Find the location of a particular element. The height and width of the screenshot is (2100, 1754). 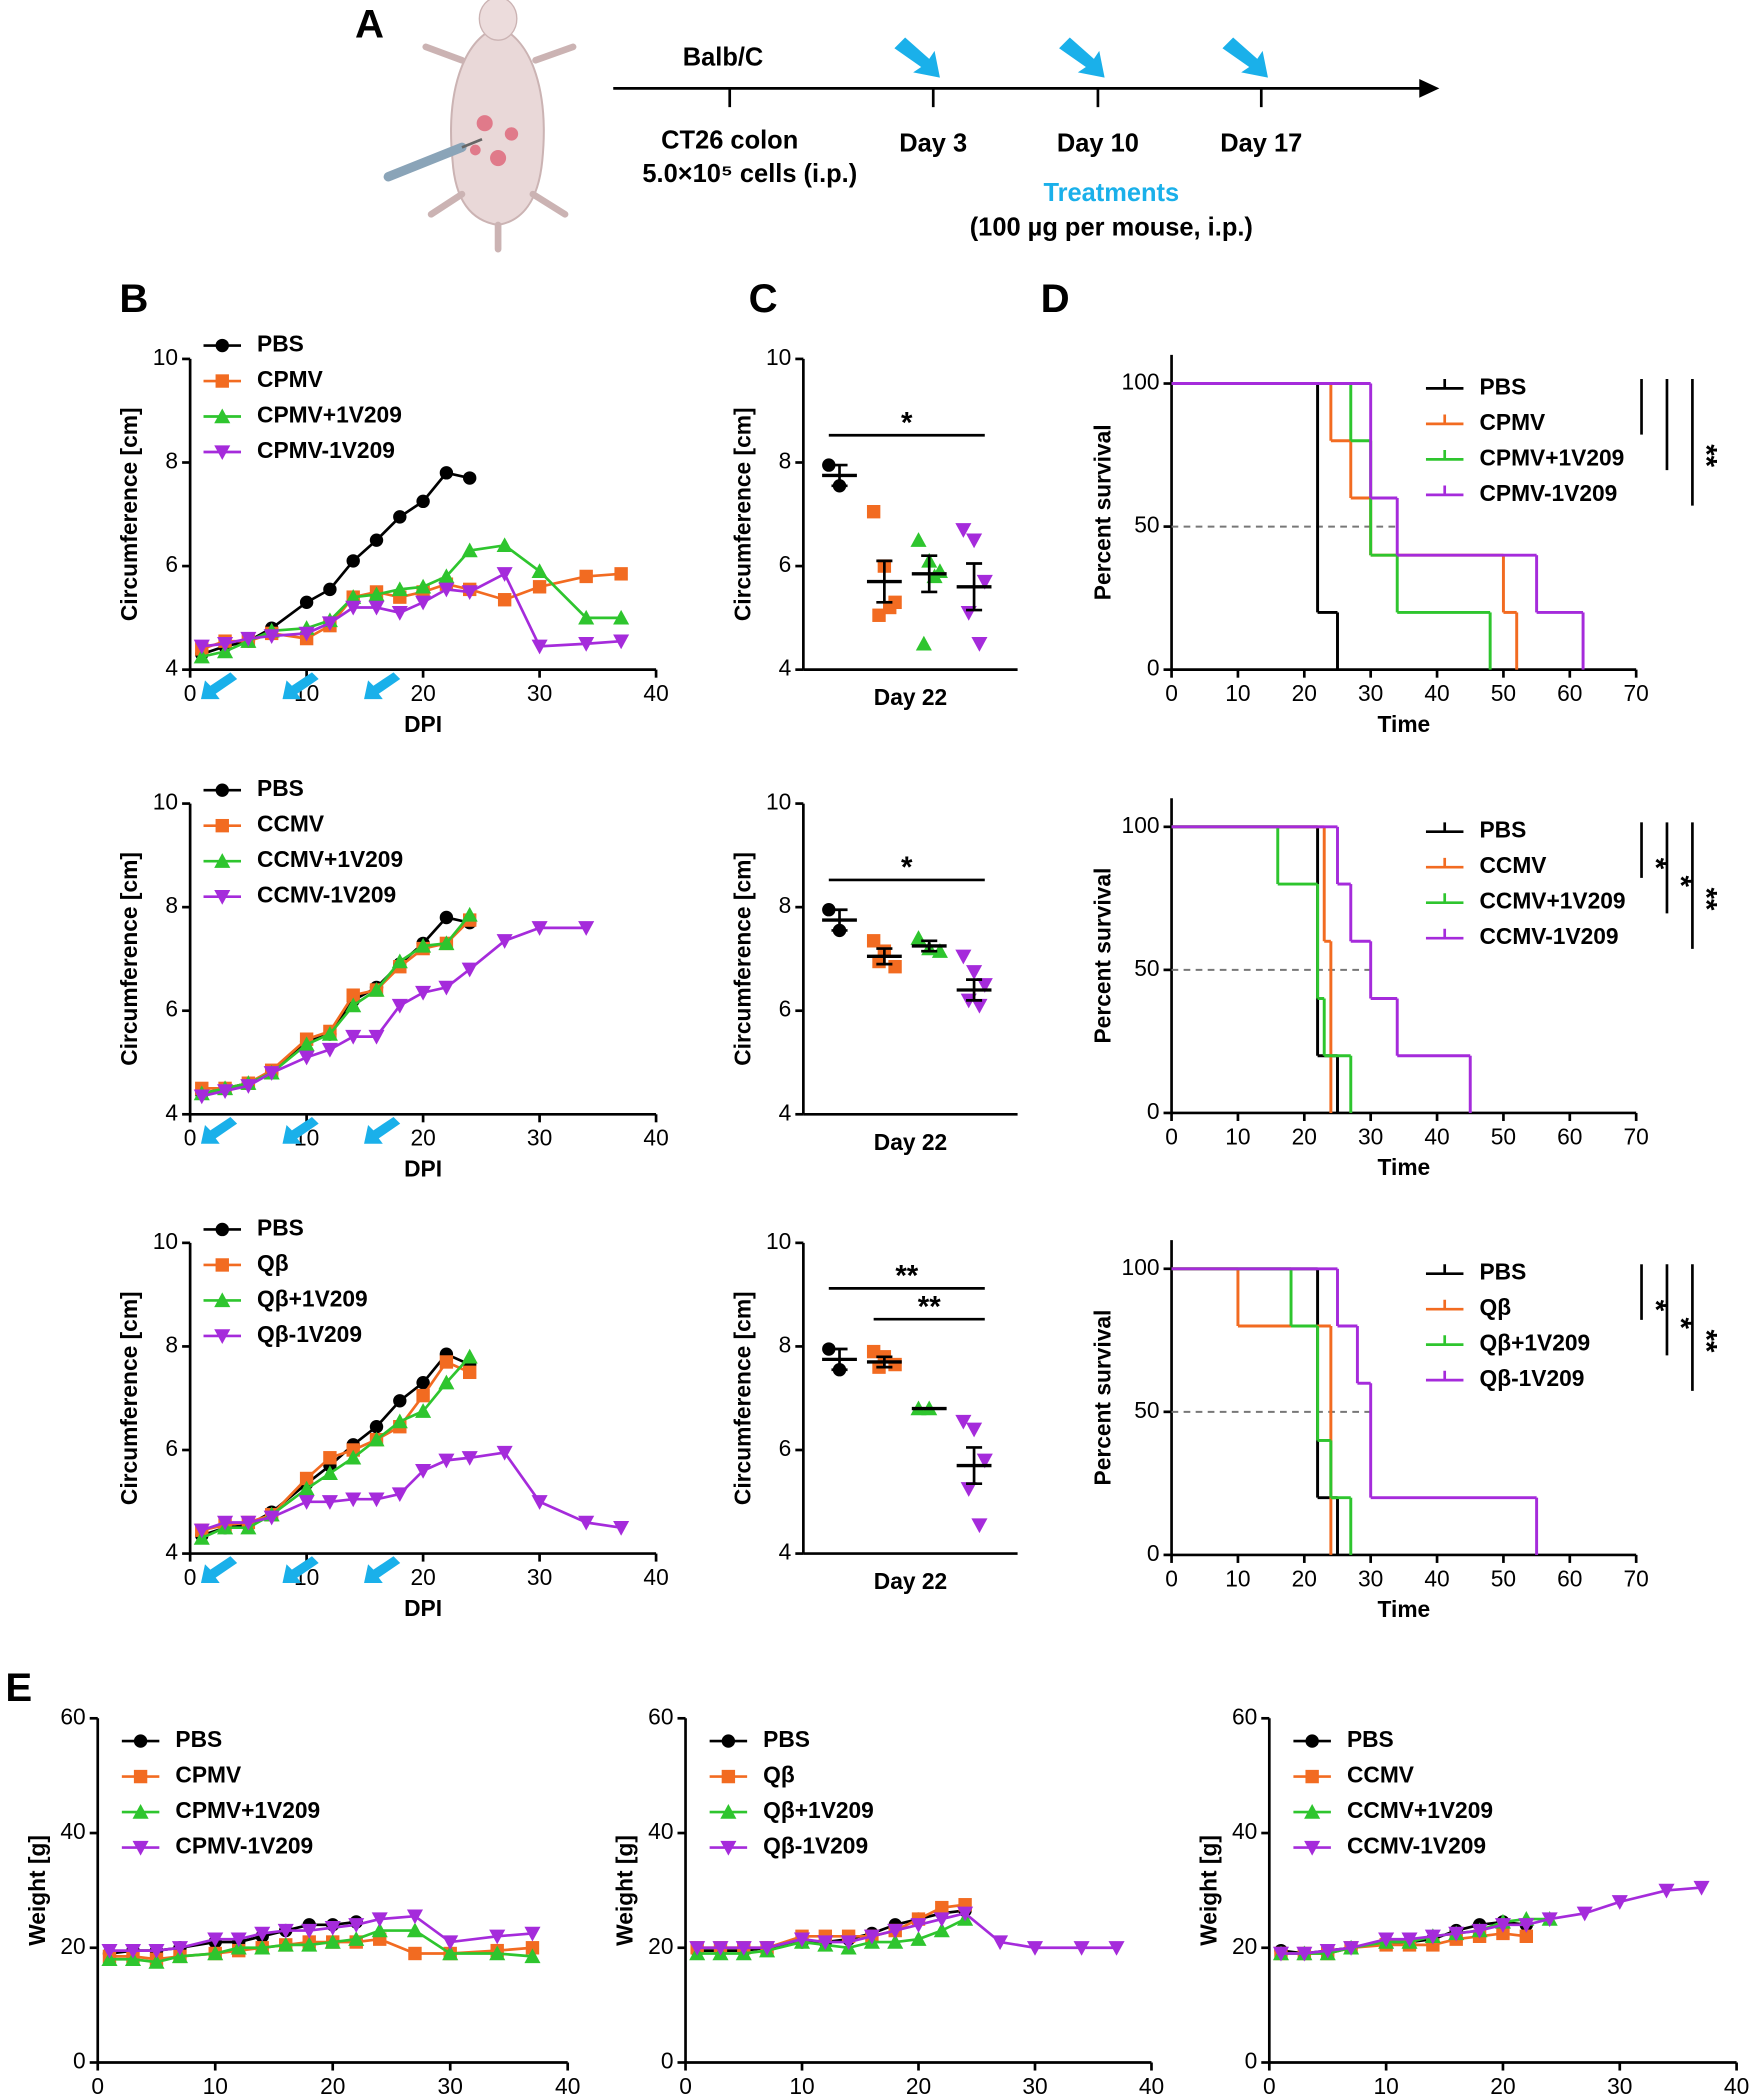

day-label: Day 10 is located at coordinates (1098, 143).